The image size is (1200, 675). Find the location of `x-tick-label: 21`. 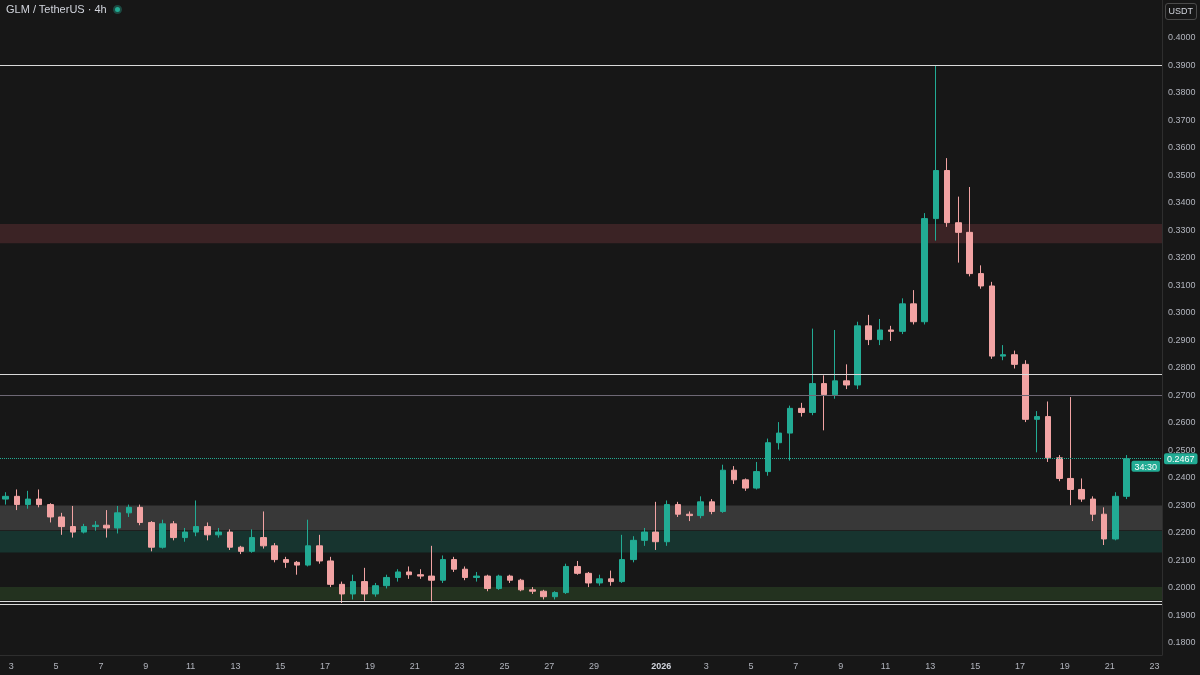

x-tick-label: 21 is located at coordinates (1109, 665).